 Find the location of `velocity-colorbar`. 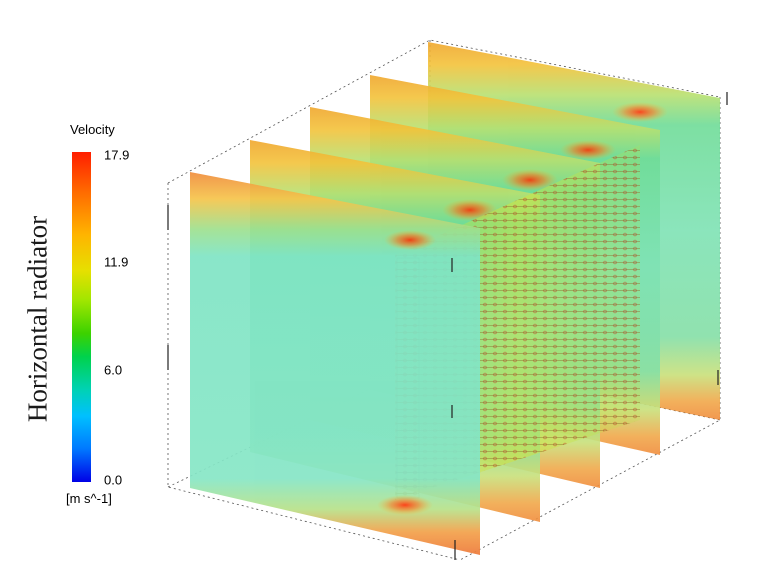

velocity-colorbar is located at coordinates (81, 317).